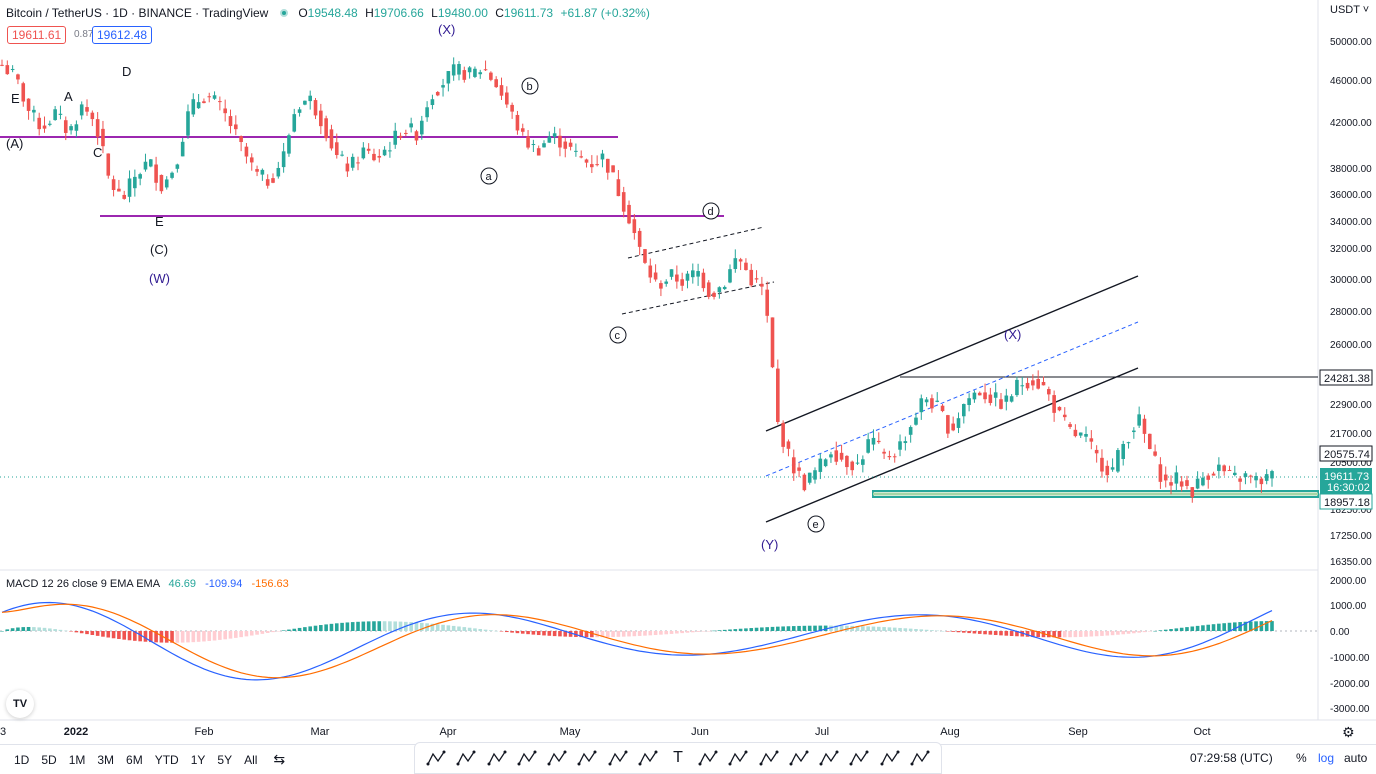 The height and width of the screenshot is (774, 1376). I want to click on drawing-toolbar: T, so click(678, 758).